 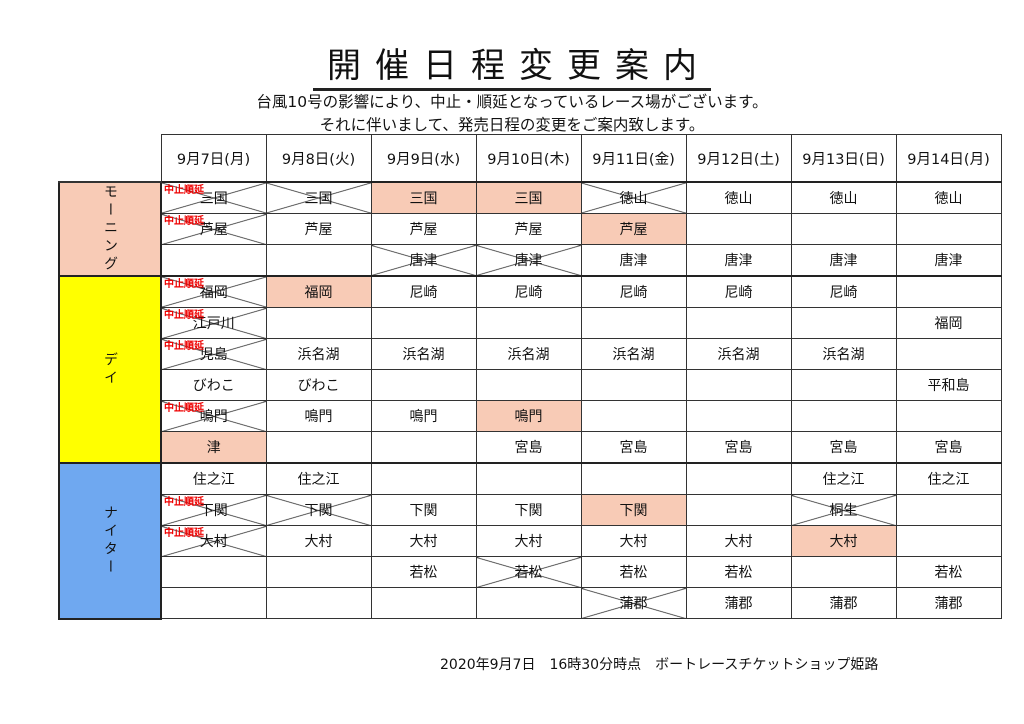 I want to click on page-title: 開催日程変更案内, so click(x=512, y=64).